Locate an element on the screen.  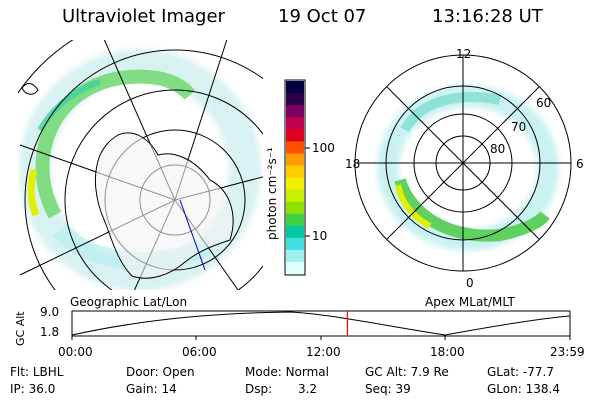
auroral-dayside-right is located at coordinates (450, 112).